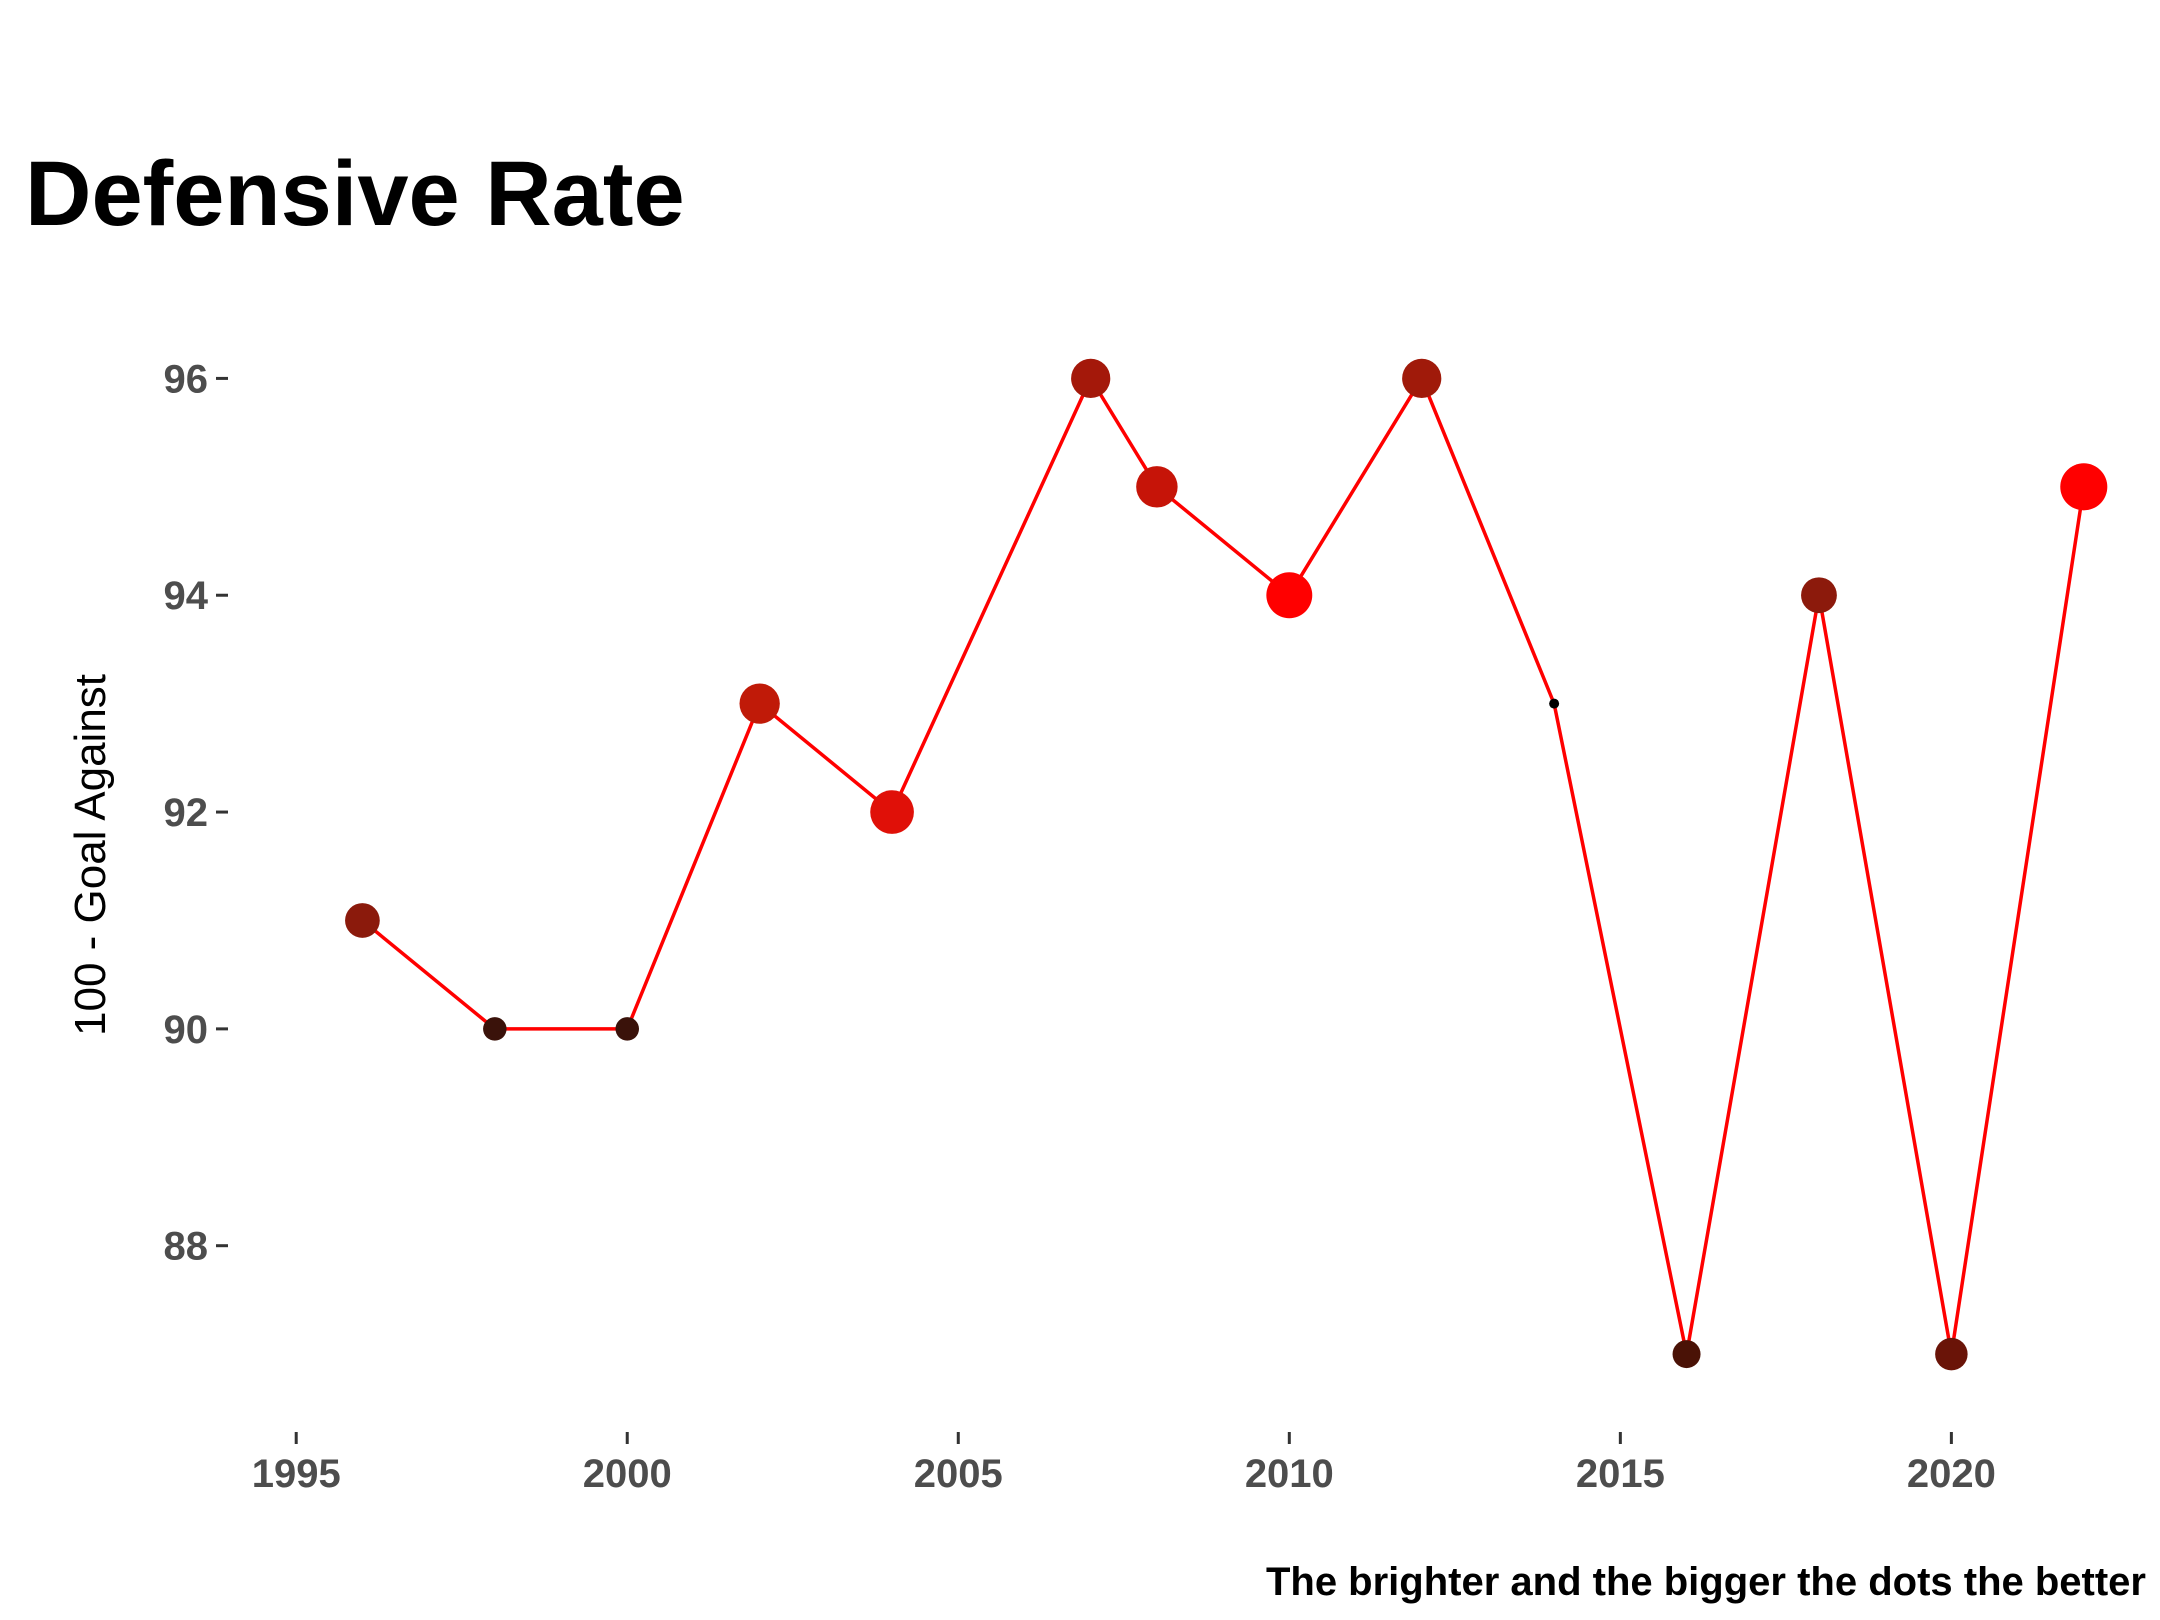 This screenshot has height=1620, width=2160. Describe the element at coordinates (958, 1474) in the screenshot. I see `x-tick-label: 2005` at that location.